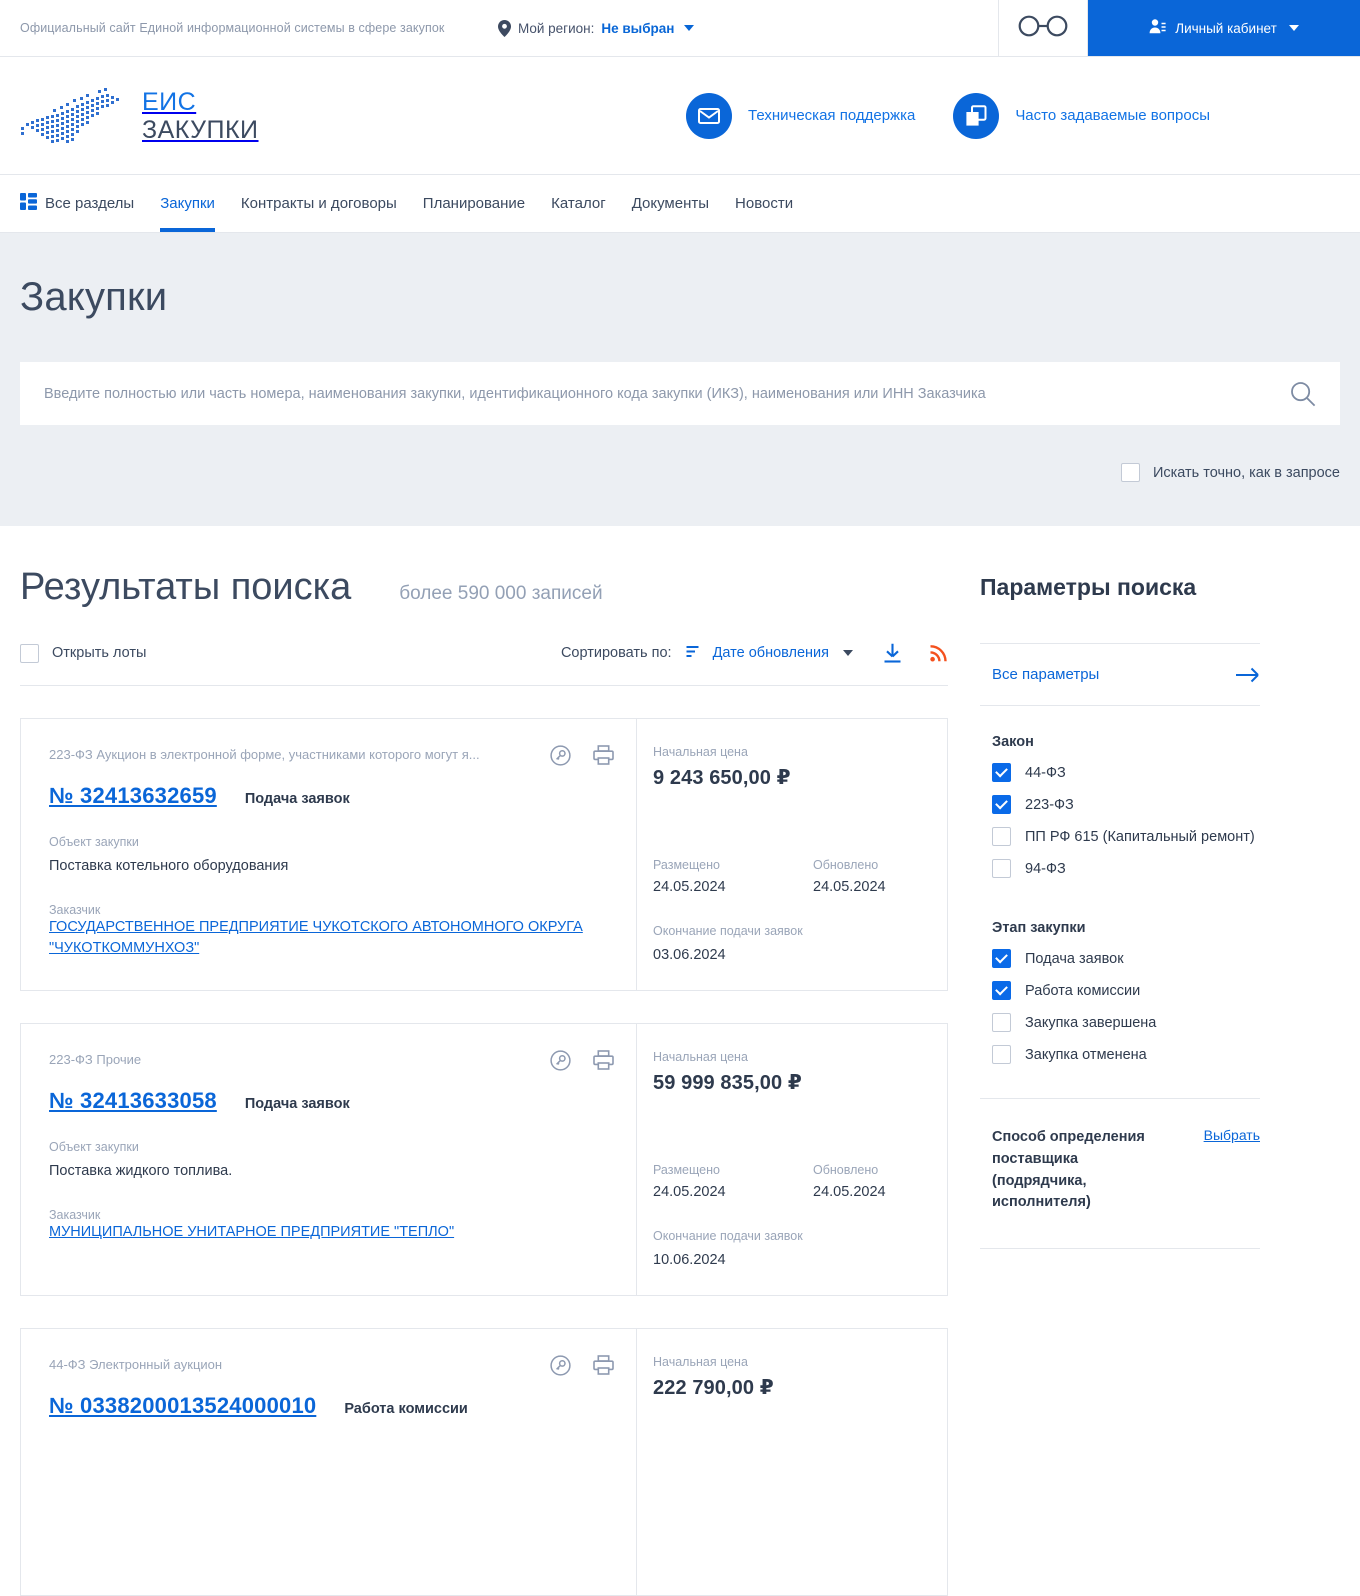 Image resolution: width=1360 pixels, height=1596 pixels. I want to click on search-box, so click(680, 393).